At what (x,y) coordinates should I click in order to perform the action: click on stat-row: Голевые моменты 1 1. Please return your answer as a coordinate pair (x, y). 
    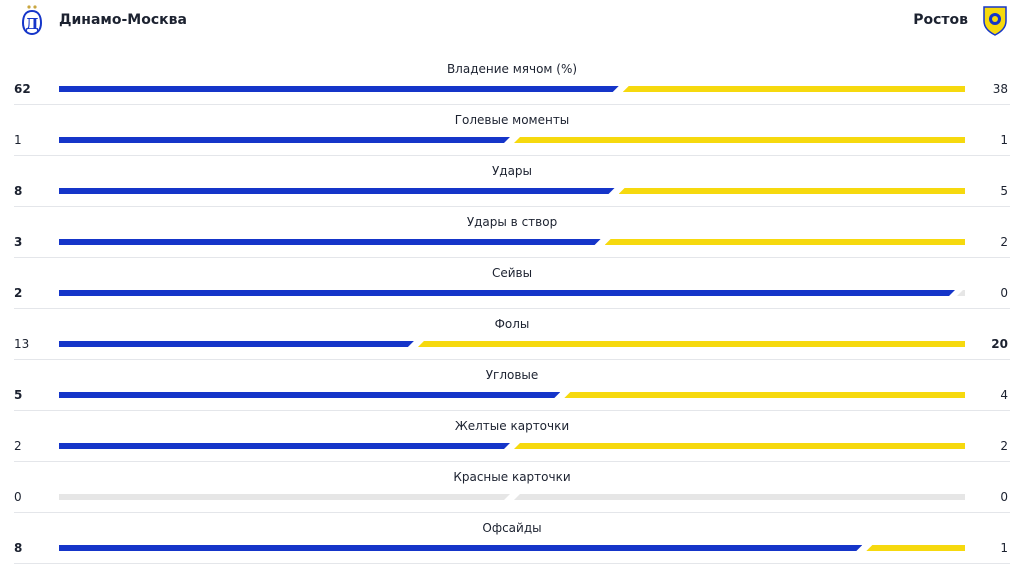
    Looking at the image, I should click on (512, 130).